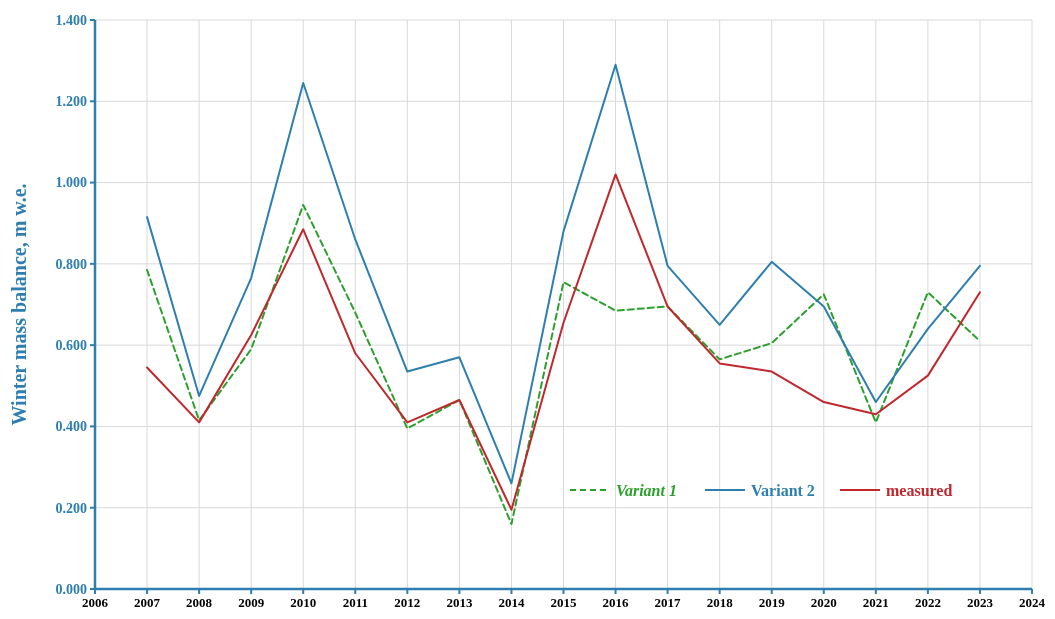 Image resolution: width=1055 pixels, height=619 pixels. I want to click on y-tick-label: 1.200, so click(71, 102).